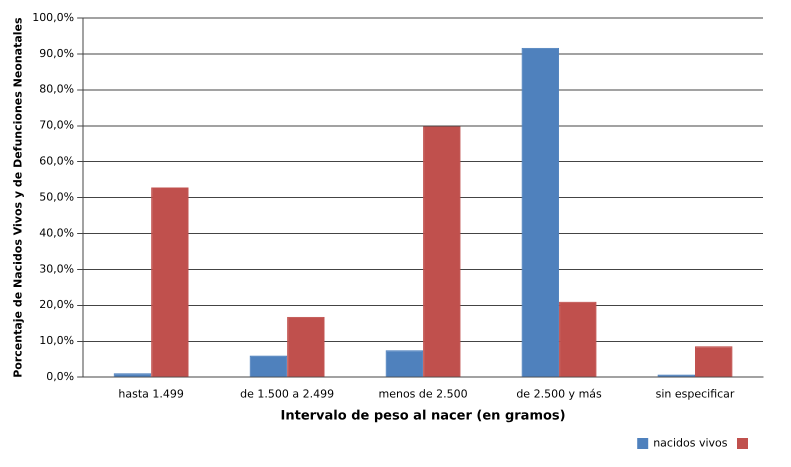 The width and height of the screenshot is (791, 467). Describe the element at coordinates (56, 341) in the screenshot. I see `y-tick-label: 10,0%` at that location.